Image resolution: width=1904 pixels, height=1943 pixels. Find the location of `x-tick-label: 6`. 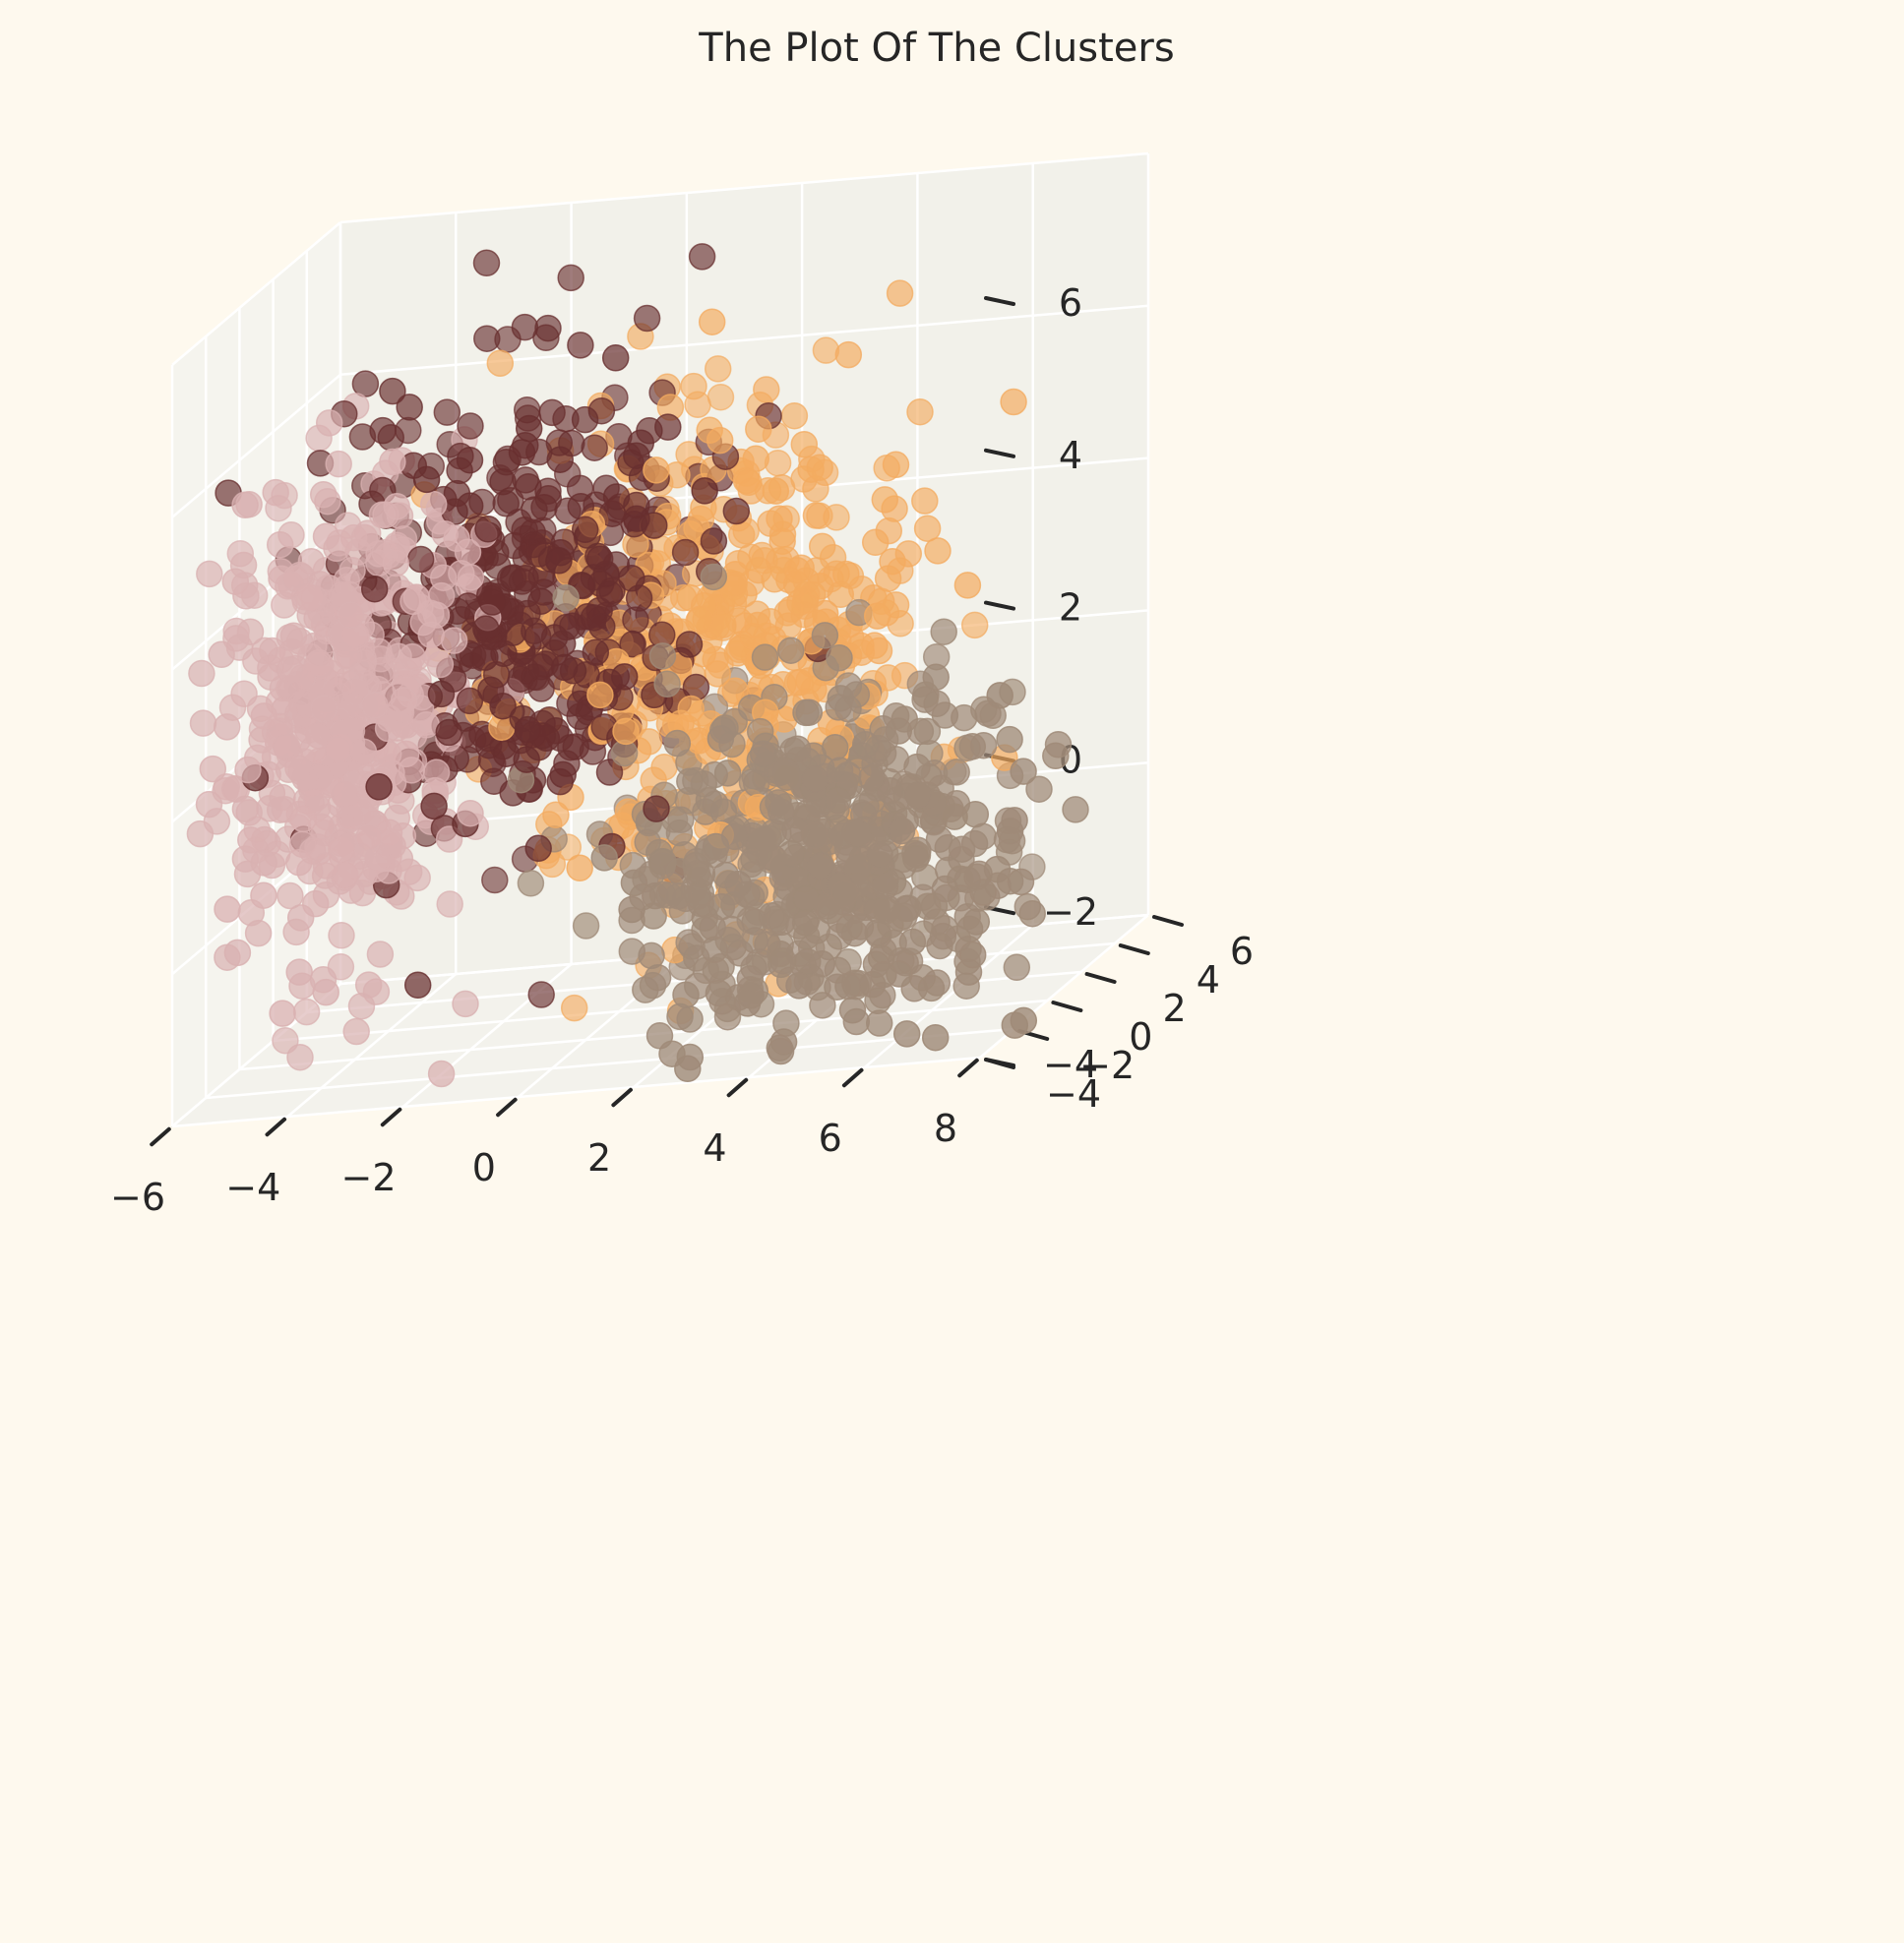

x-tick-label: 6 is located at coordinates (830, 1138).